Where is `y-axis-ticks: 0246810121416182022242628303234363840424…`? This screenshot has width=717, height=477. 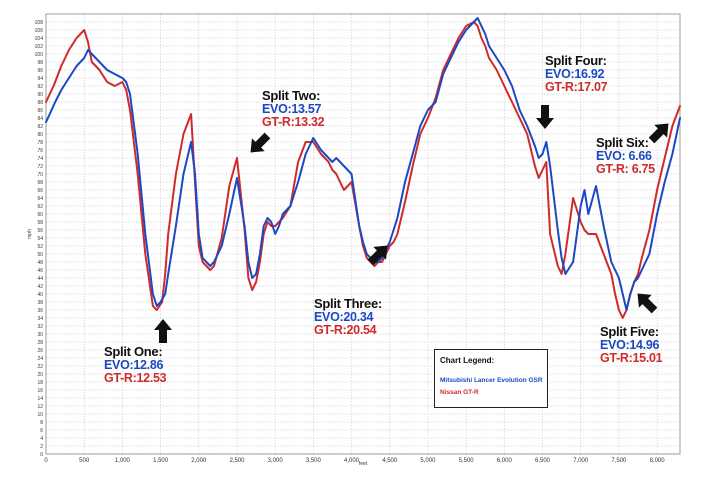
y-axis-ticks: 0246810121416182022242628303234363840424… is located at coordinates (39, 239).